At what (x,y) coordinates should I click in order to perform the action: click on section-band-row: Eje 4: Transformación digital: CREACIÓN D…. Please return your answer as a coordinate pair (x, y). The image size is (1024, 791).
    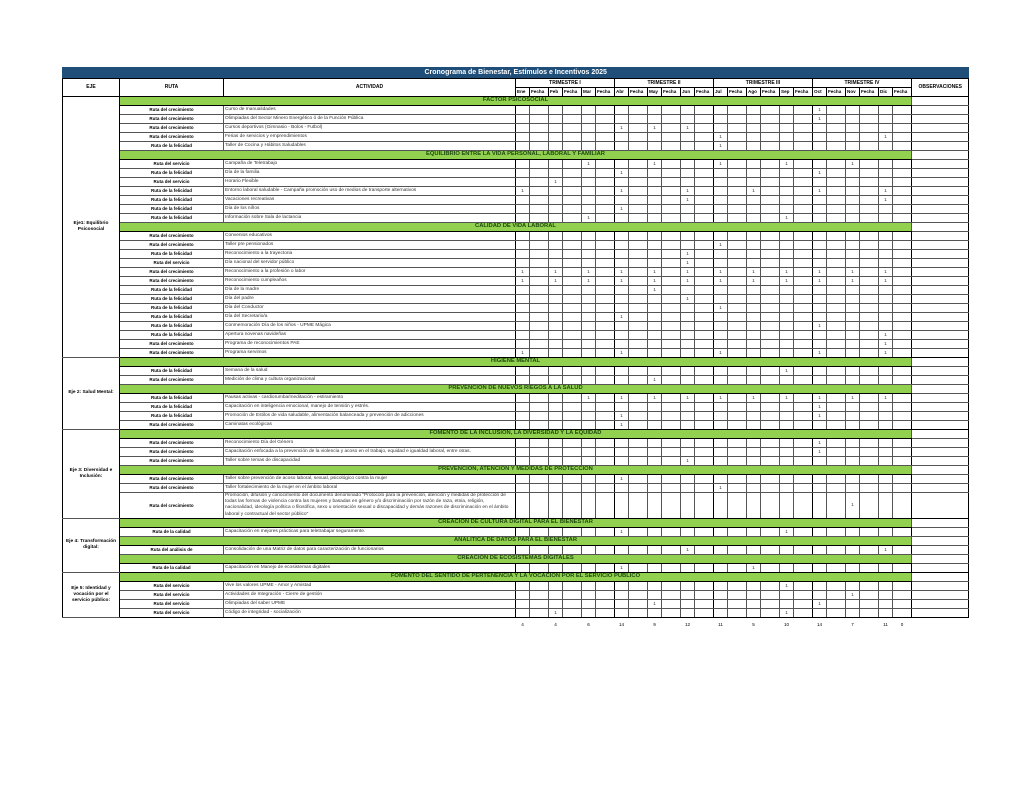
    Looking at the image, I should click on (516, 545).